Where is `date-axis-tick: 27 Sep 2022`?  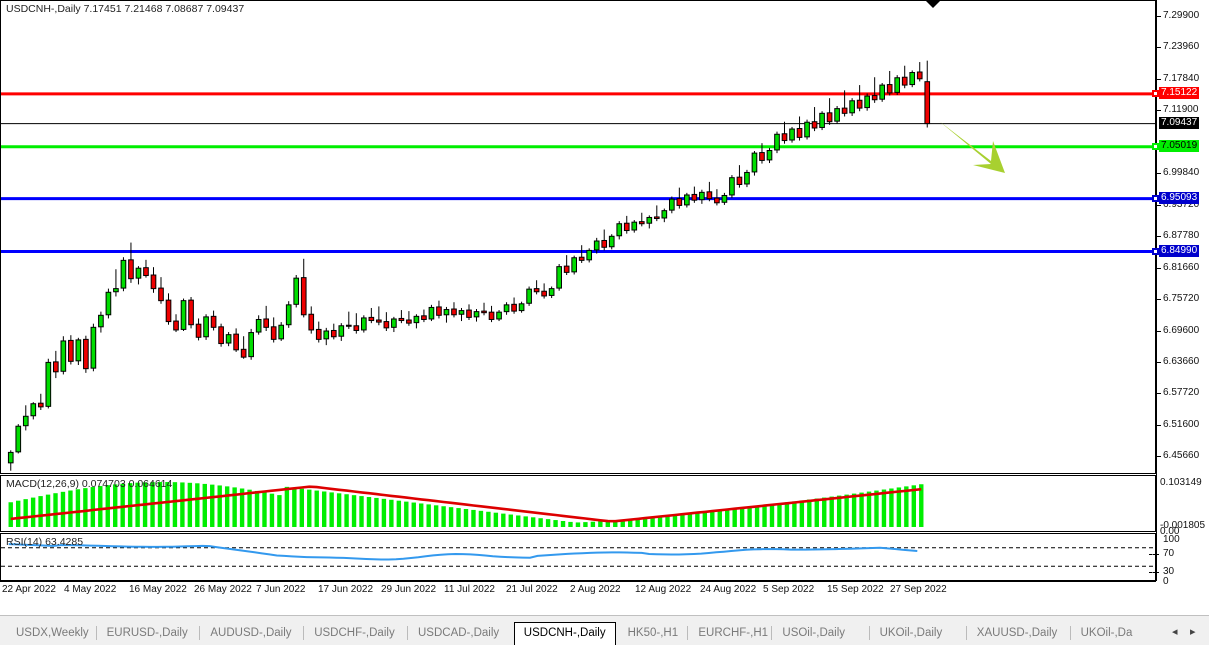
date-axis-tick: 27 Sep 2022 is located at coordinates (918, 589).